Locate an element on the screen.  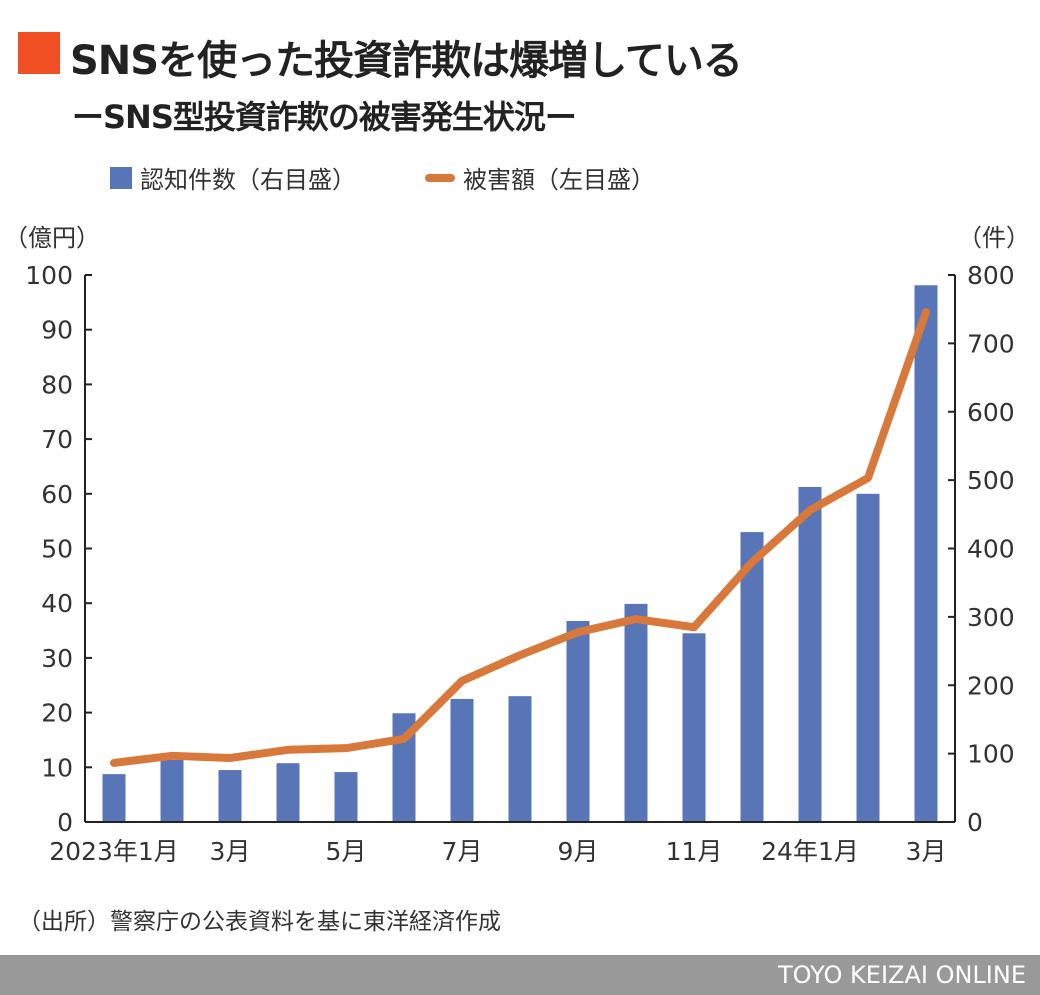
right-tick-label: 300 is located at coordinates (991, 617).